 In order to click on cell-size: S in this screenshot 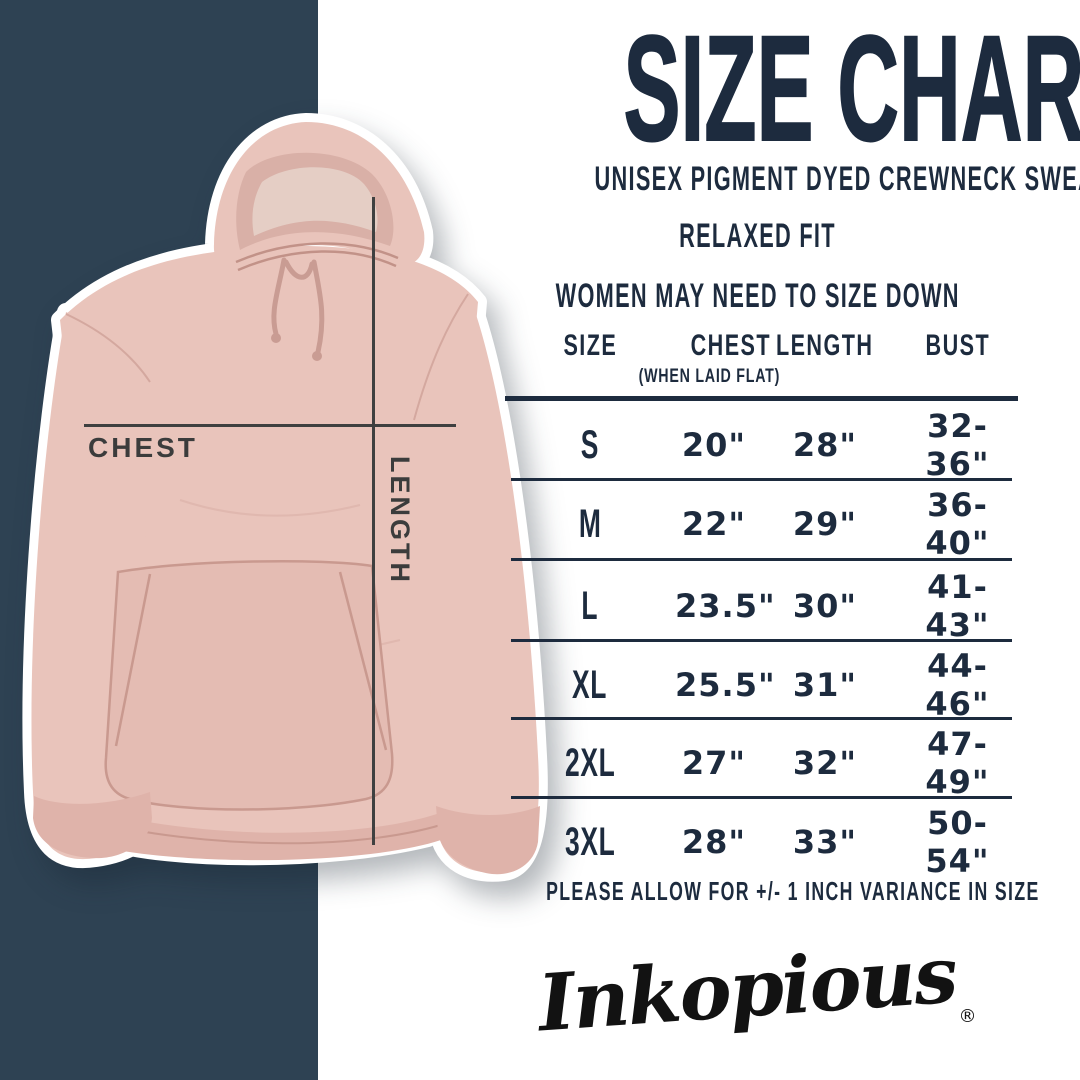, I will do `click(590, 444)`.